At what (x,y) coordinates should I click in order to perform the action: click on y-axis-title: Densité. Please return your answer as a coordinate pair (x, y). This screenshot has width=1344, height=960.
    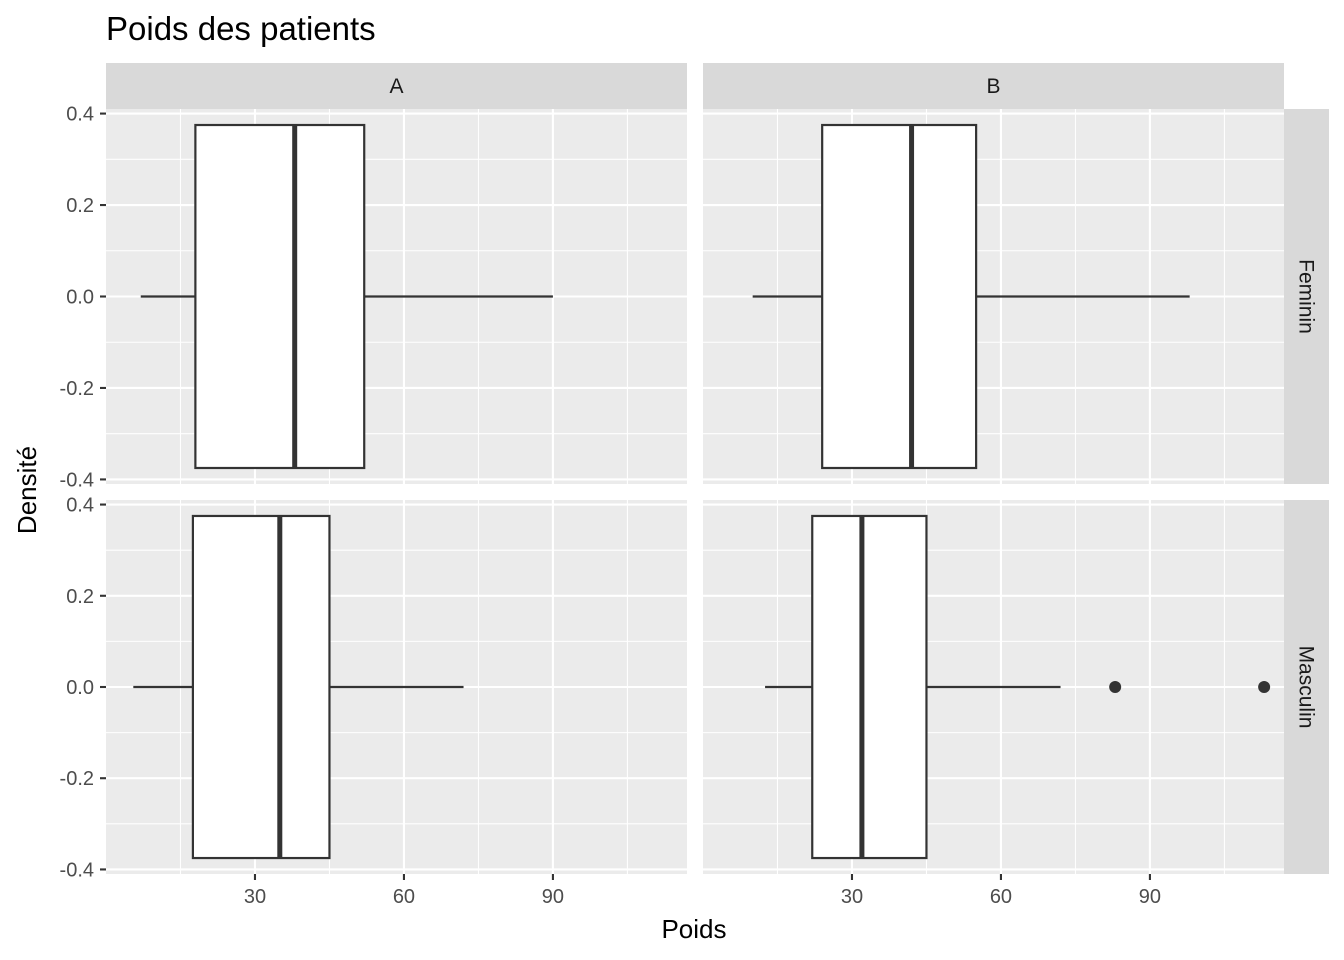
    Looking at the image, I should click on (27, 490).